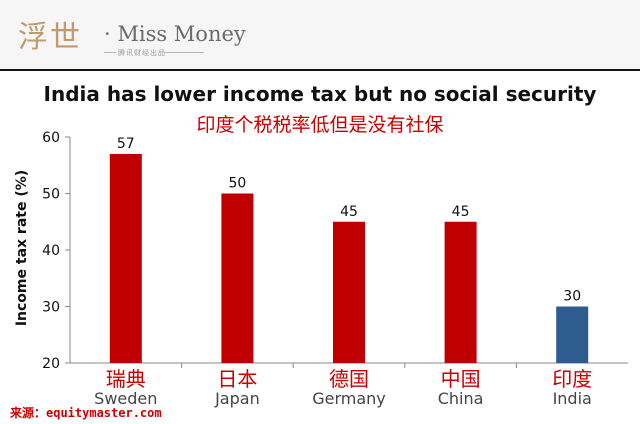  Describe the element at coordinates (125, 398) in the screenshot. I see `x-tick-label: Sweden` at that location.